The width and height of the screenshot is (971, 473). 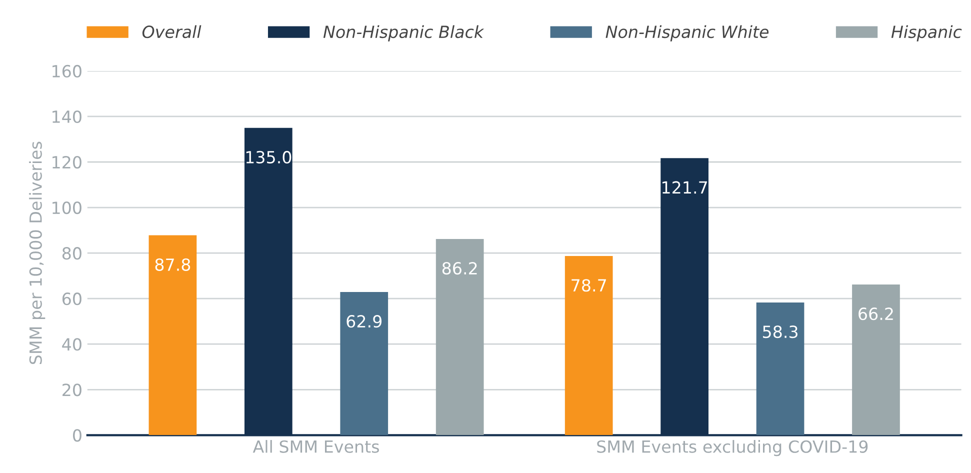 What do you see at coordinates (780, 332) in the screenshot?
I see `text: 58.3` at bounding box center [780, 332].